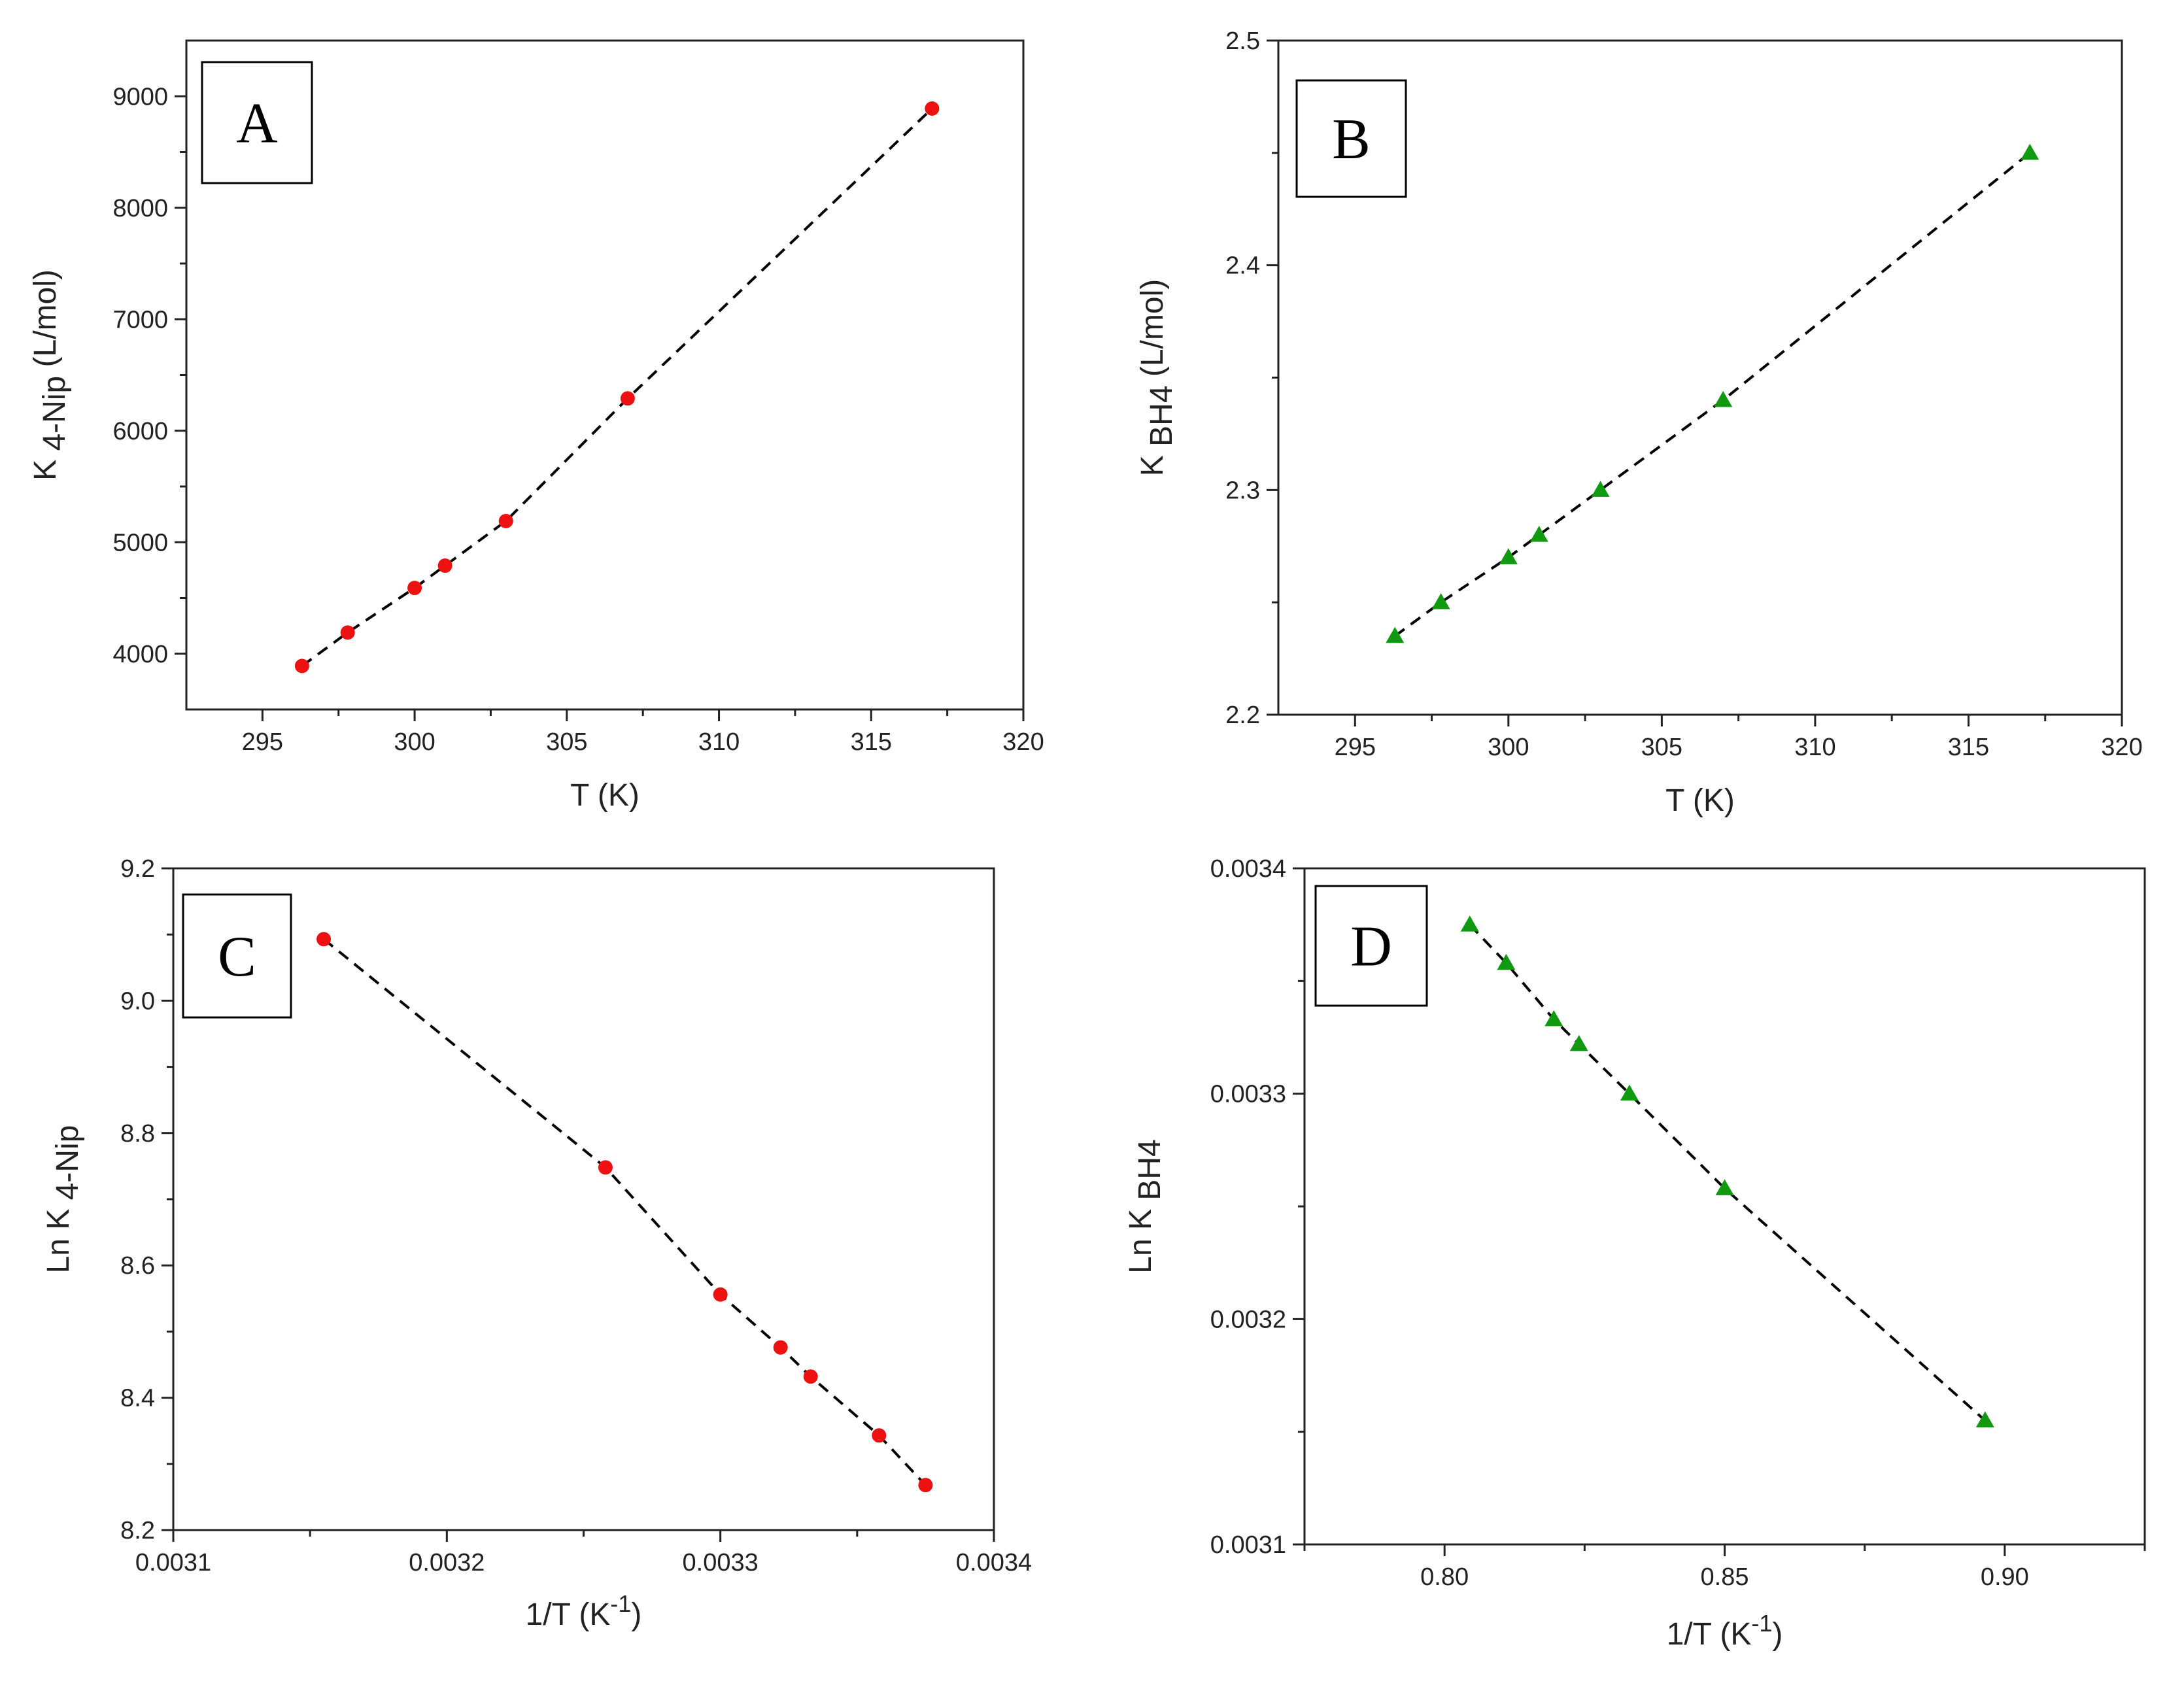 The image size is (2184, 1687). I want to click on panel-b-x-tick-label: 300, so click(1508, 747).